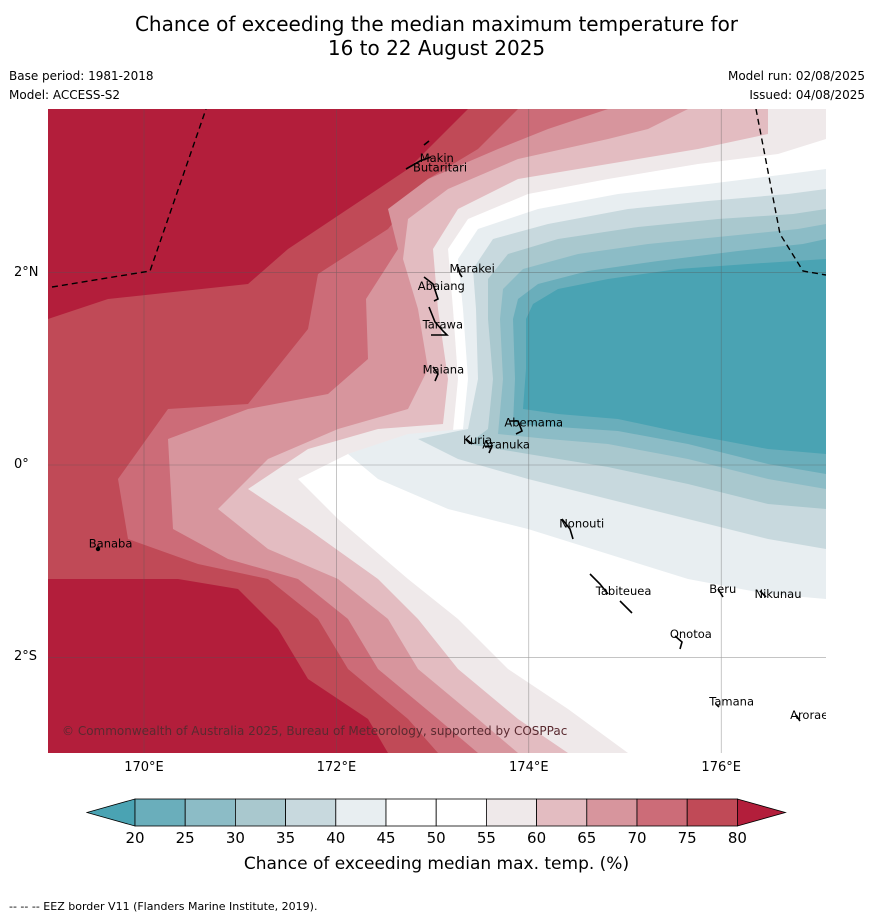  I want to click on place-label-nonouti: Nonouti, so click(581, 524).